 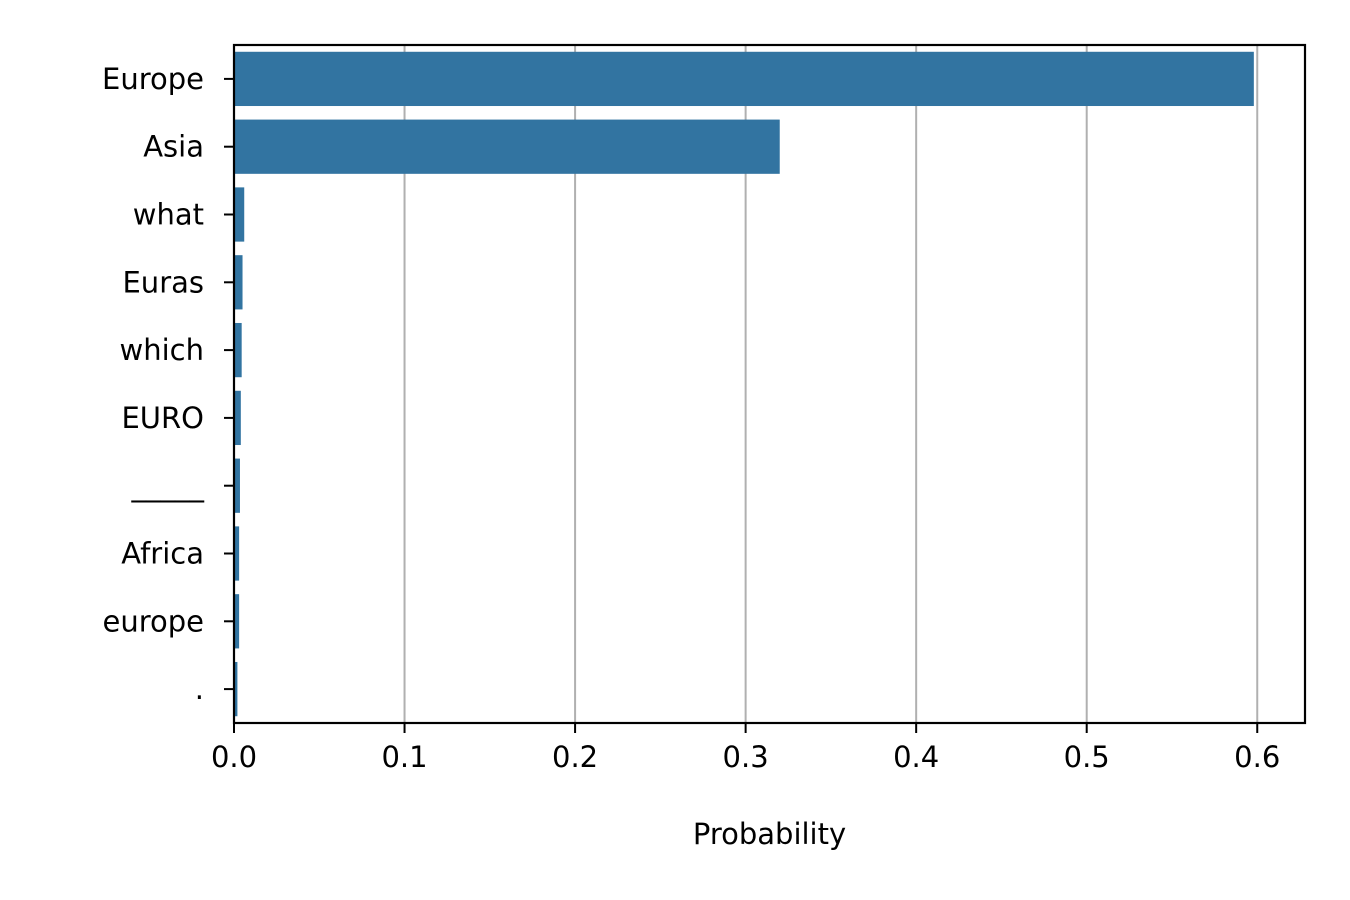 What do you see at coordinates (163, 282) in the screenshot?
I see `y-tick-label: Euras` at bounding box center [163, 282].